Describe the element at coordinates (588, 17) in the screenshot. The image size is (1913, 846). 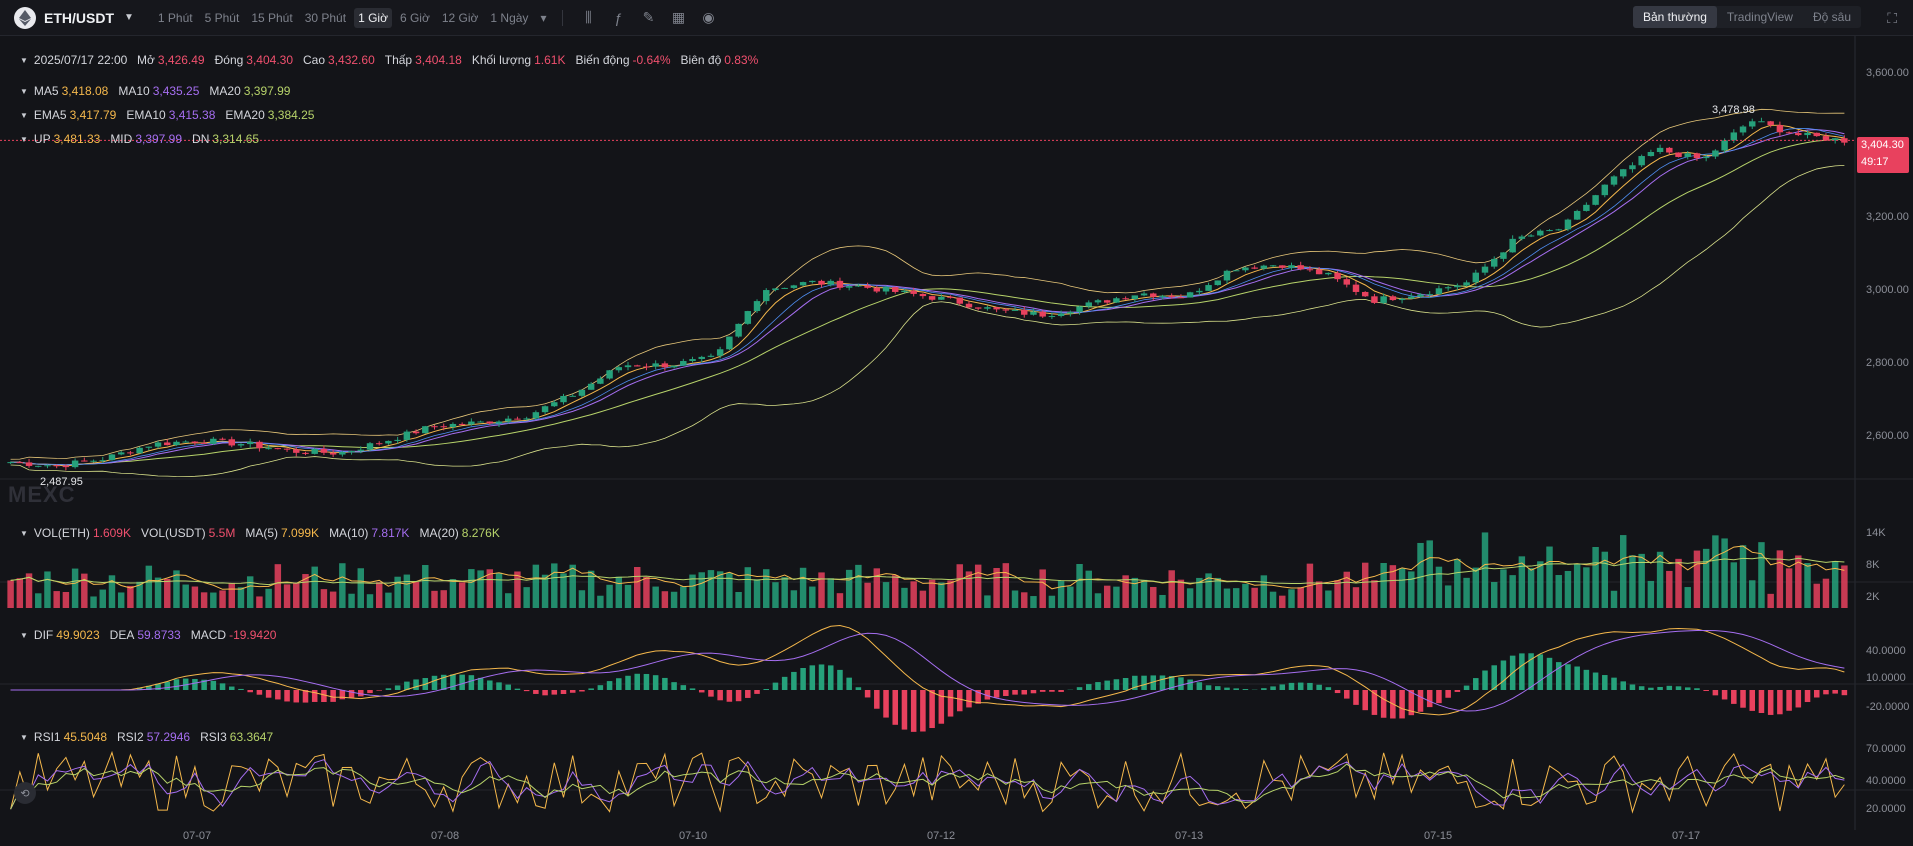
I see `candle-type-icon: ⫼` at that location.